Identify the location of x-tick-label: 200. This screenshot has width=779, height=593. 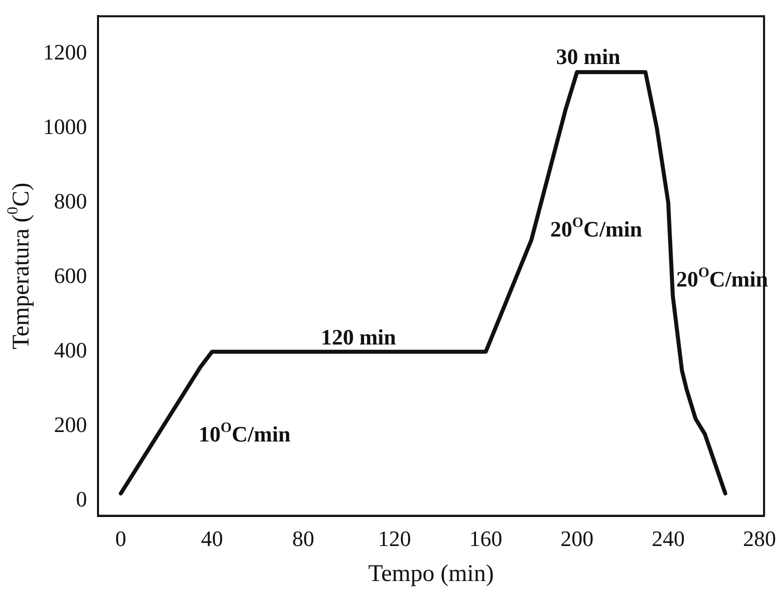
(577, 538).